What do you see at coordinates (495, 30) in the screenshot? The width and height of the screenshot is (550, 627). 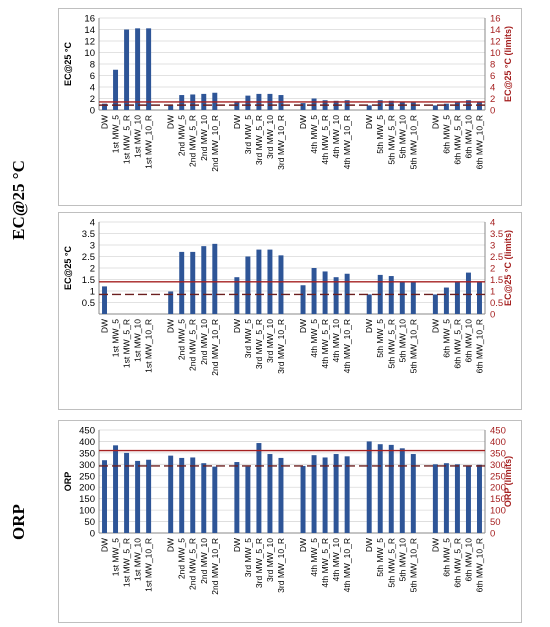 I see `y2-tick-label: 14` at bounding box center [495, 30].